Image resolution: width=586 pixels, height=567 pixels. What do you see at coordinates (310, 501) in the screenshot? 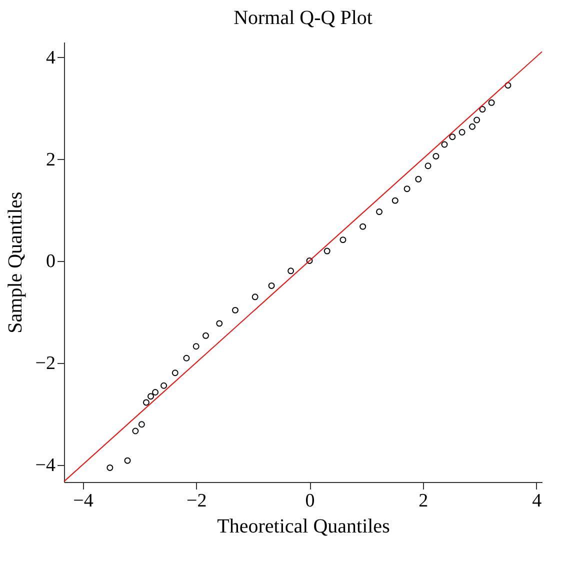
I see `x-tick-label: 0` at bounding box center [310, 501].